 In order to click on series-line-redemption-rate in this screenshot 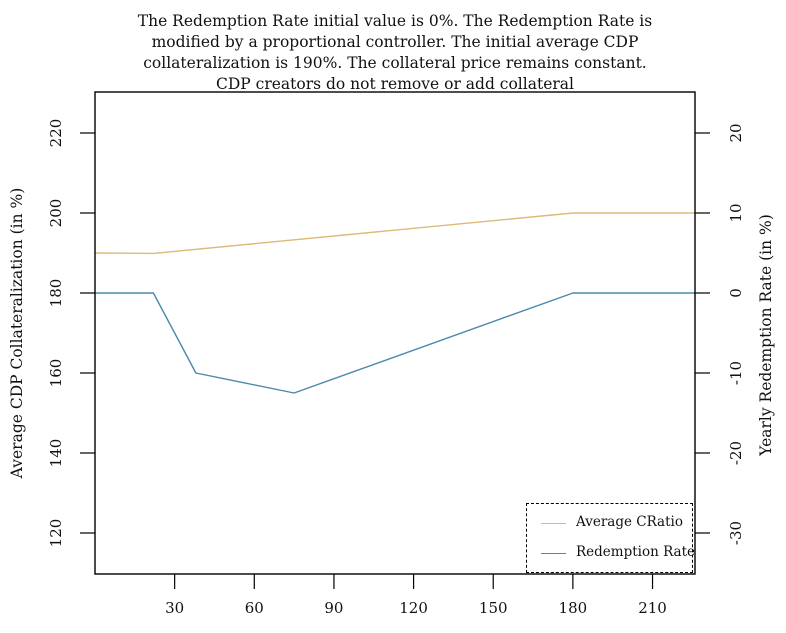, I will do `click(395, 343)`.